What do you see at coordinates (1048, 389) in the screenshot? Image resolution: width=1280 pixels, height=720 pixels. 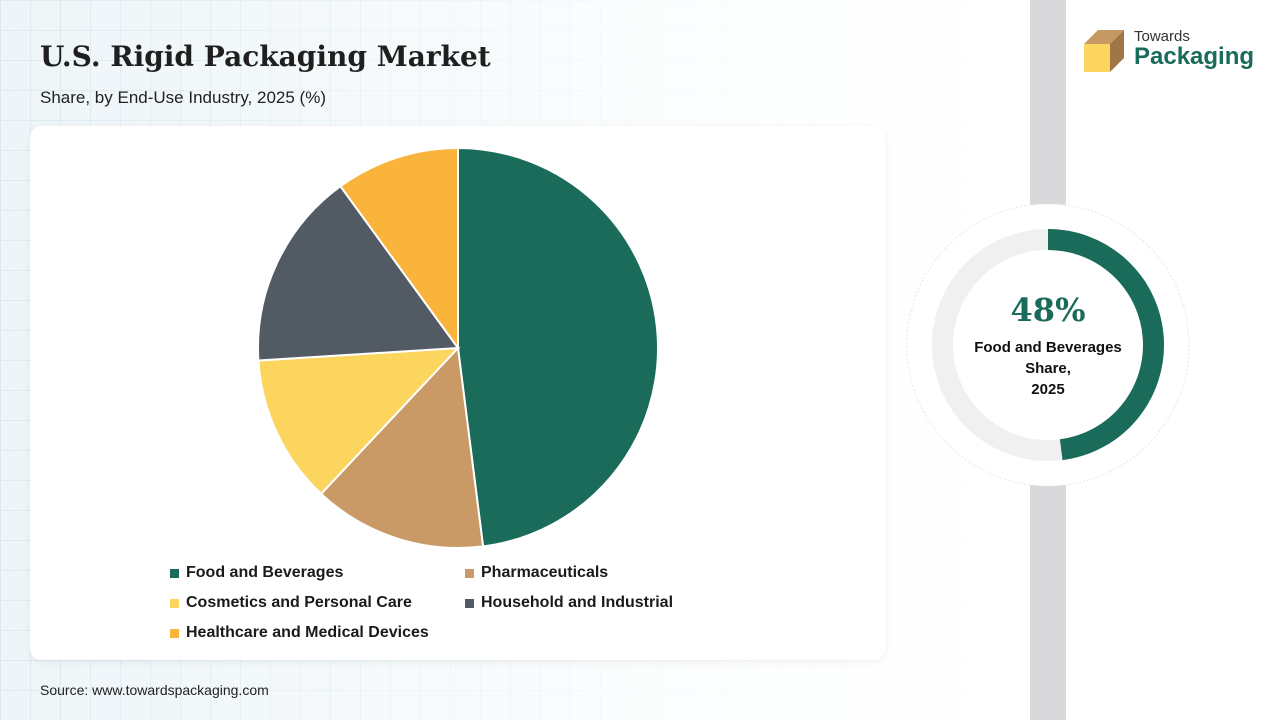 I see `highlight-label-line3: 2025` at bounding box center [1048, 389].